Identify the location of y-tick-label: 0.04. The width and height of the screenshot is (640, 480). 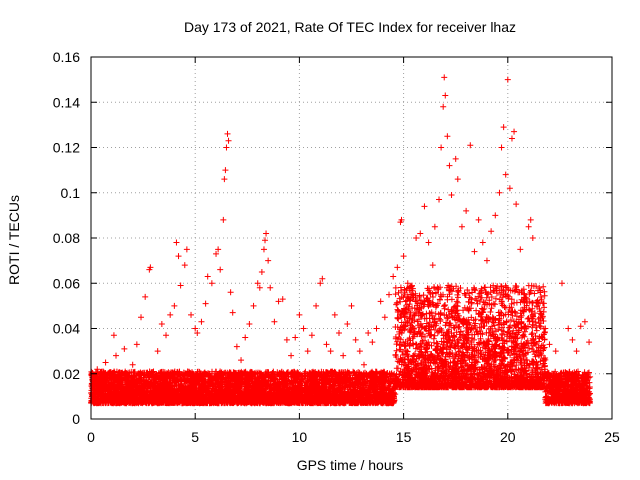
(66, 329).